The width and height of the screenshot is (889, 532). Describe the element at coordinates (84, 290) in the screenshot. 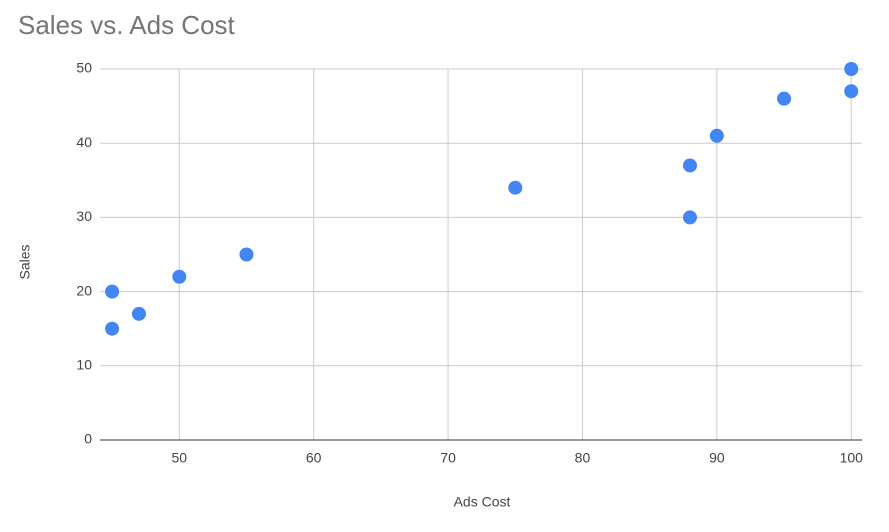

I see `y-tick-label: 20` at that location.